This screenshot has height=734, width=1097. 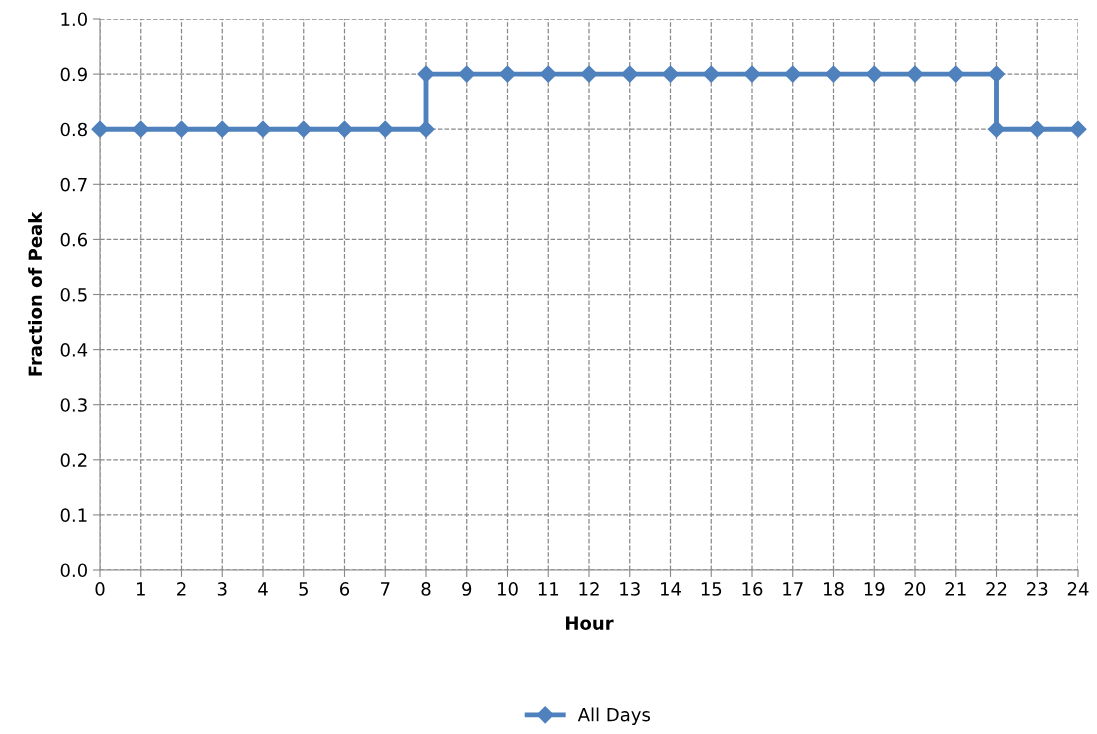 I want to click on x-tick-label: 9, so click(x=467, y=589).